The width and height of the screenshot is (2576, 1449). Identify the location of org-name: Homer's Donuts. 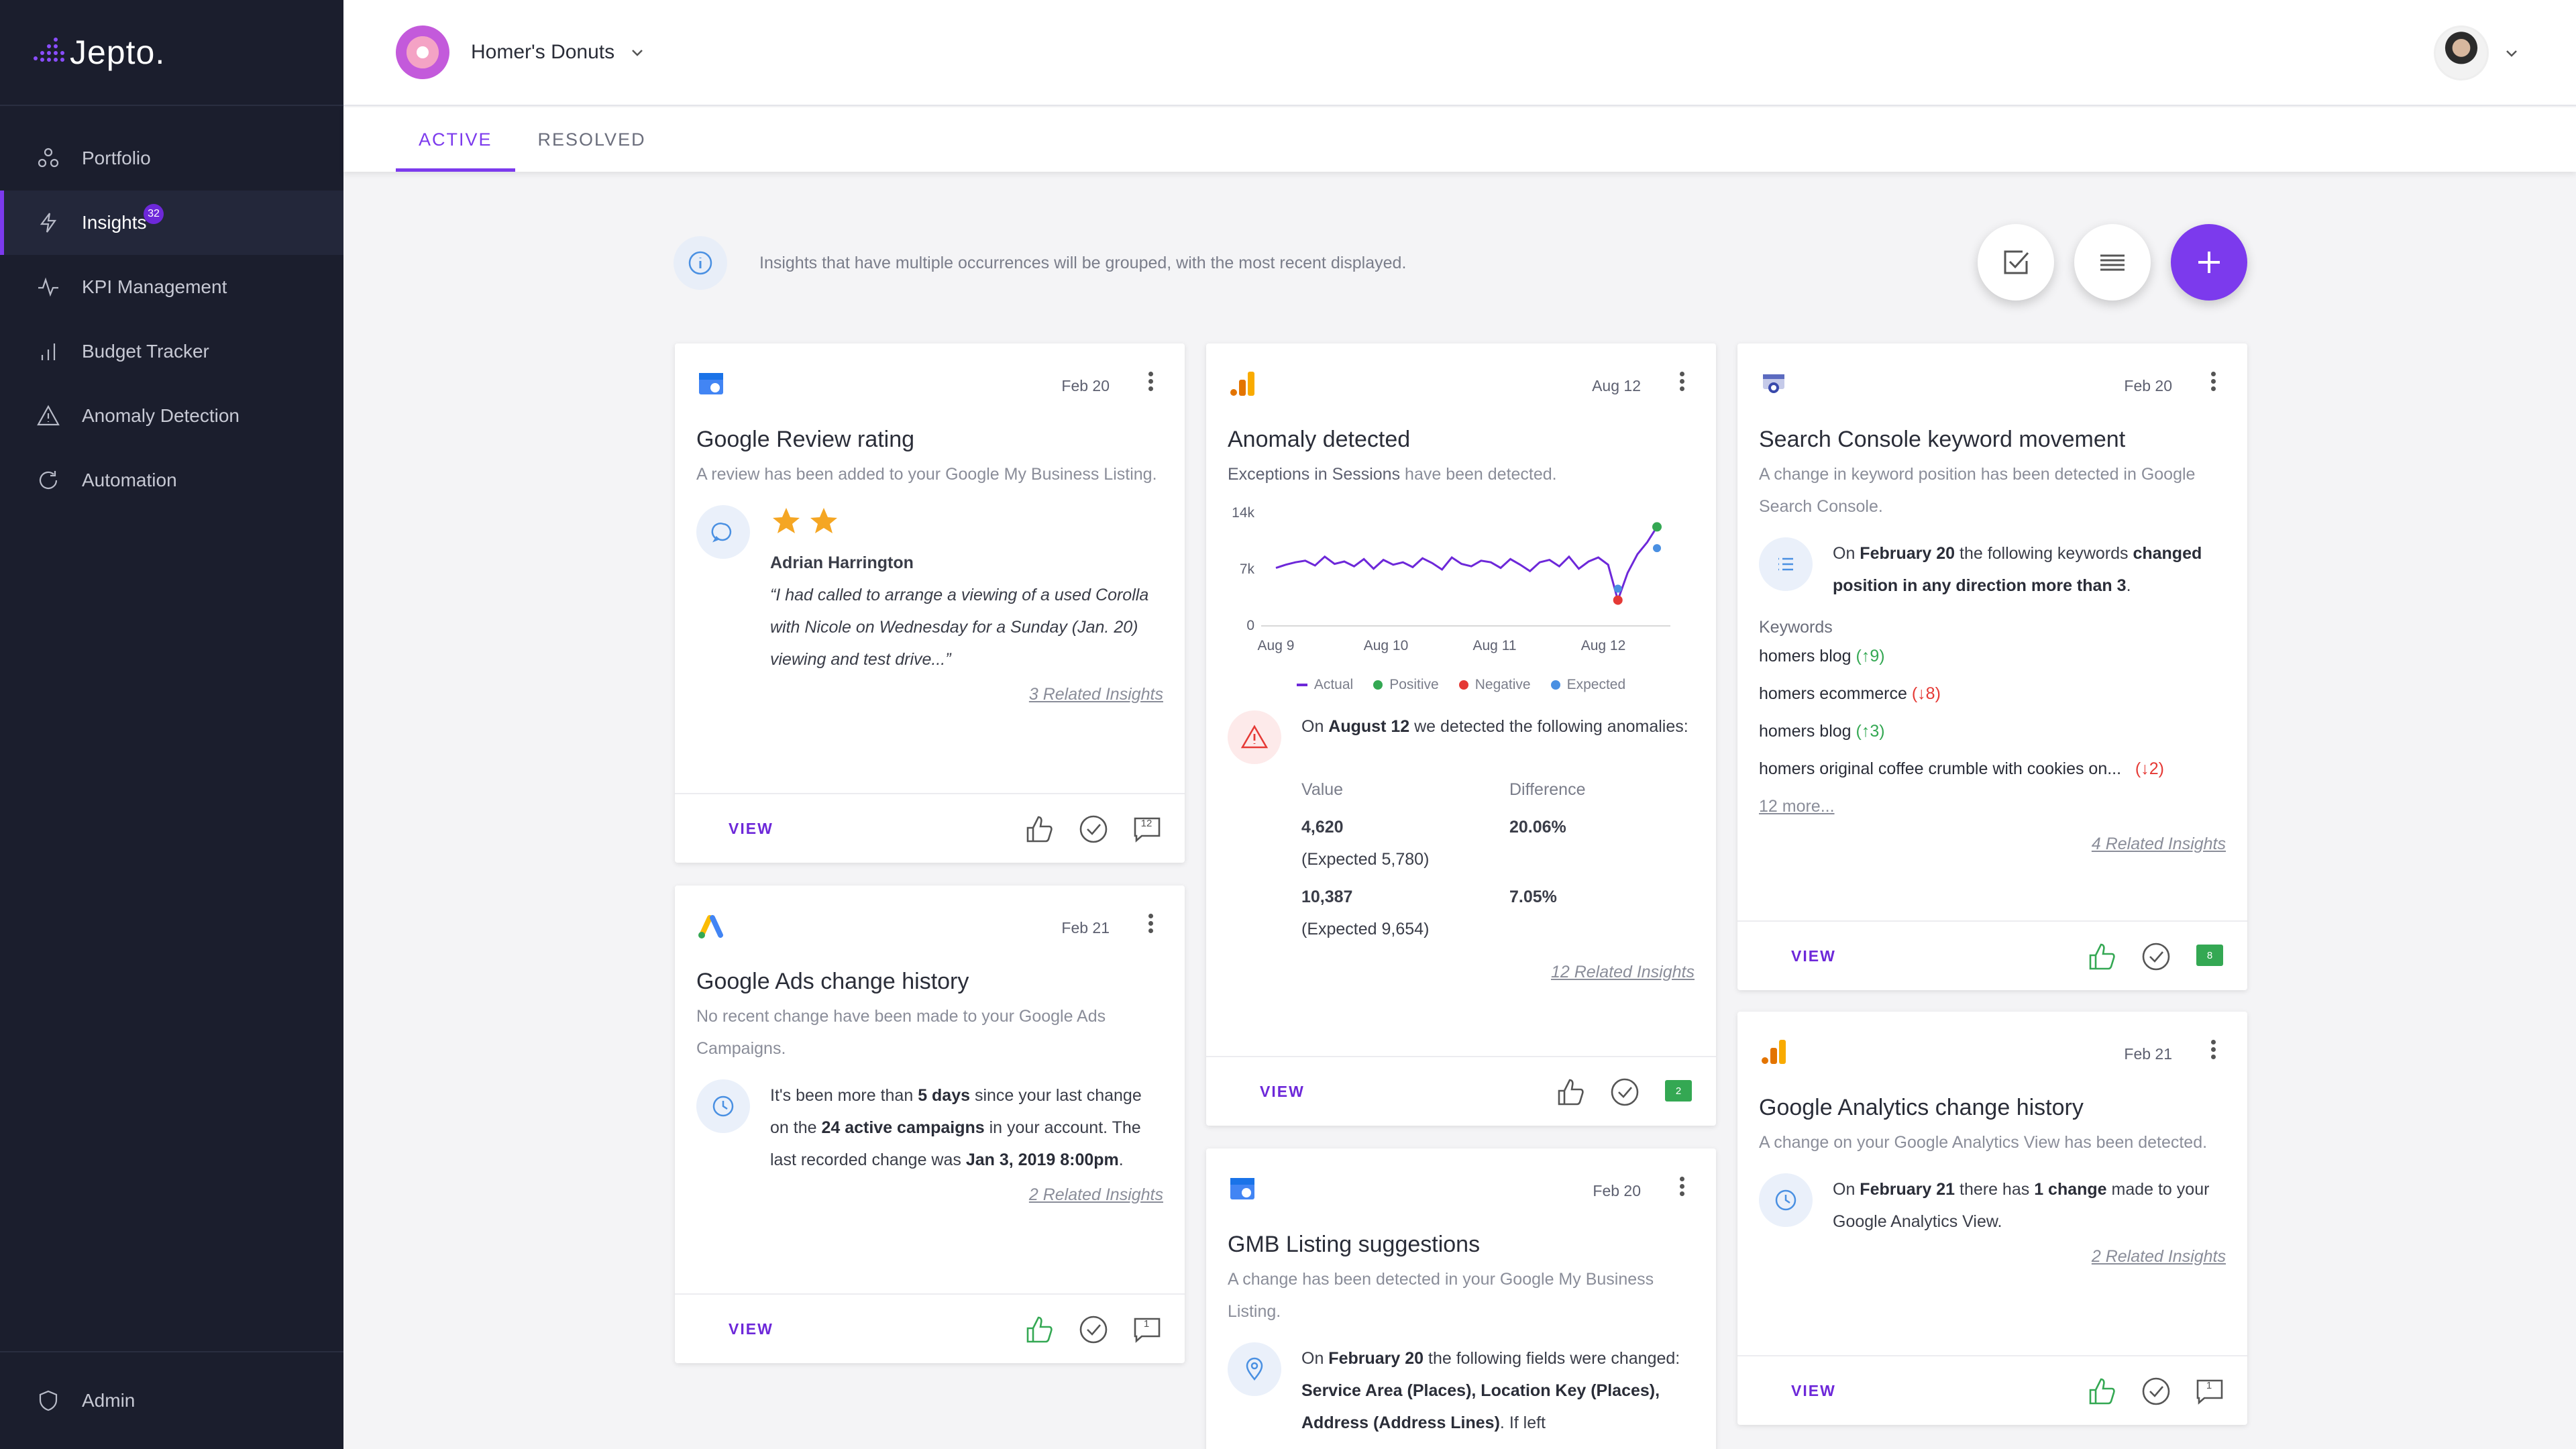
(543, 52).